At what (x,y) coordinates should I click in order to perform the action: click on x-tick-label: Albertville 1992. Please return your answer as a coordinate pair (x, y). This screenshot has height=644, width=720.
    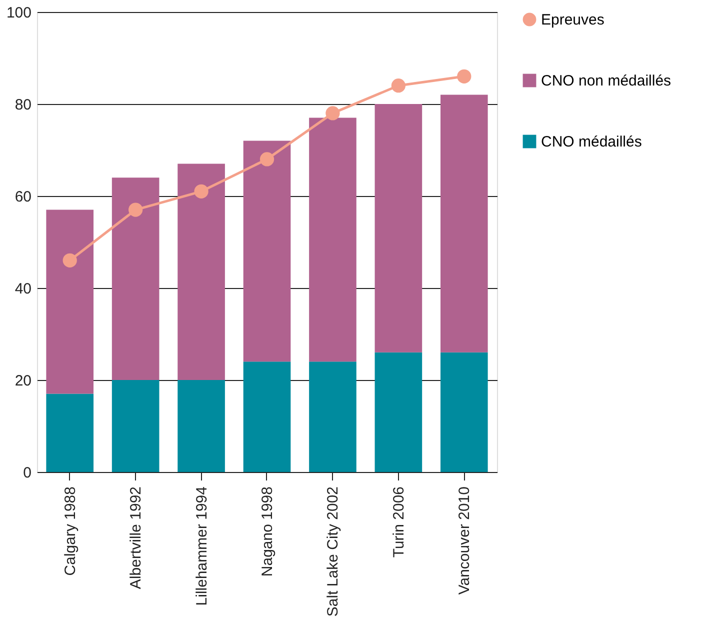
    Looking at the image, I should click on (136, 538).